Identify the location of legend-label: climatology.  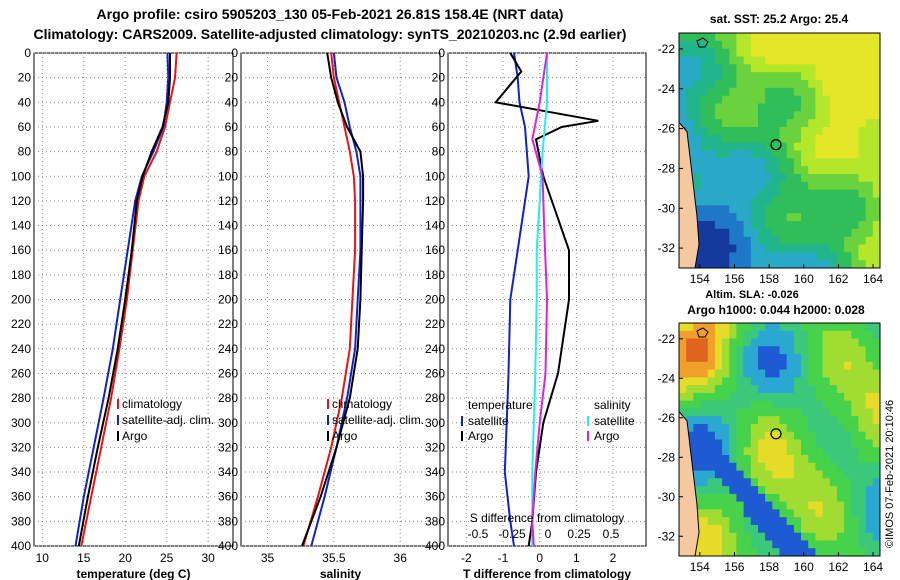
(362, 404).